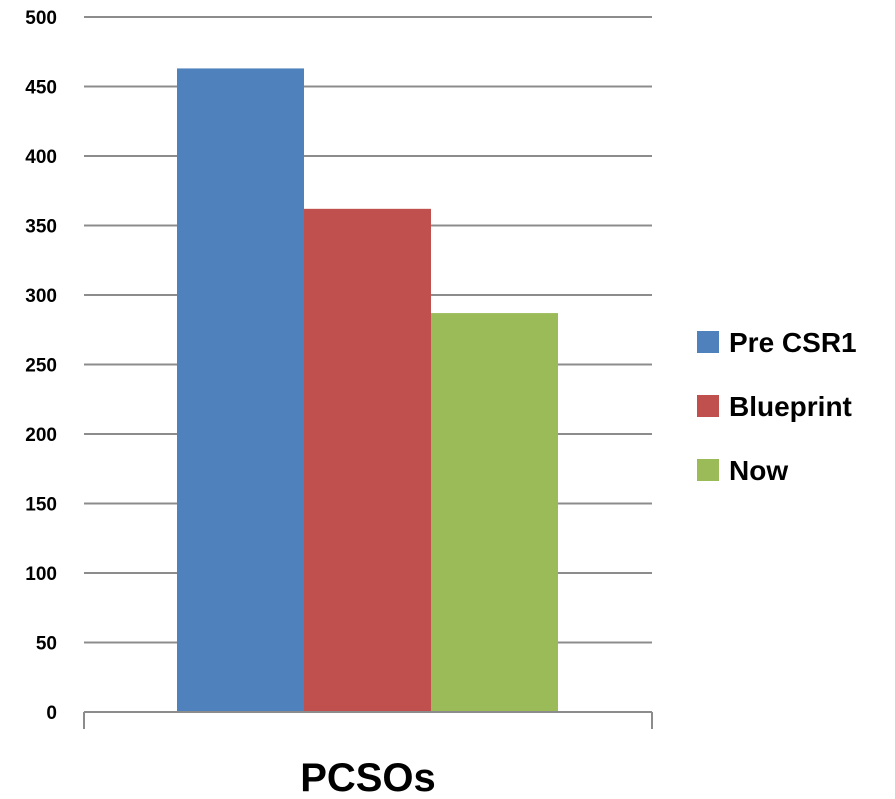 This screenshot has height=799, width=895. I want to click on y-tick-label: 150, so click(41, 505).